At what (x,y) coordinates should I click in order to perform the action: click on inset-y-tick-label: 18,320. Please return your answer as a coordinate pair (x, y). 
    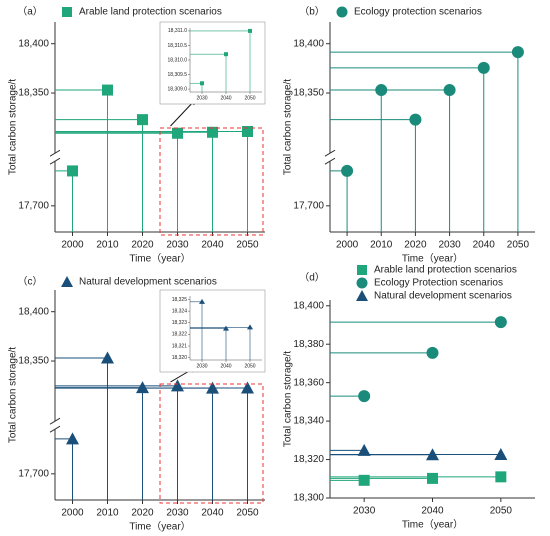
    Looking at the image, I should click on (180, 358).